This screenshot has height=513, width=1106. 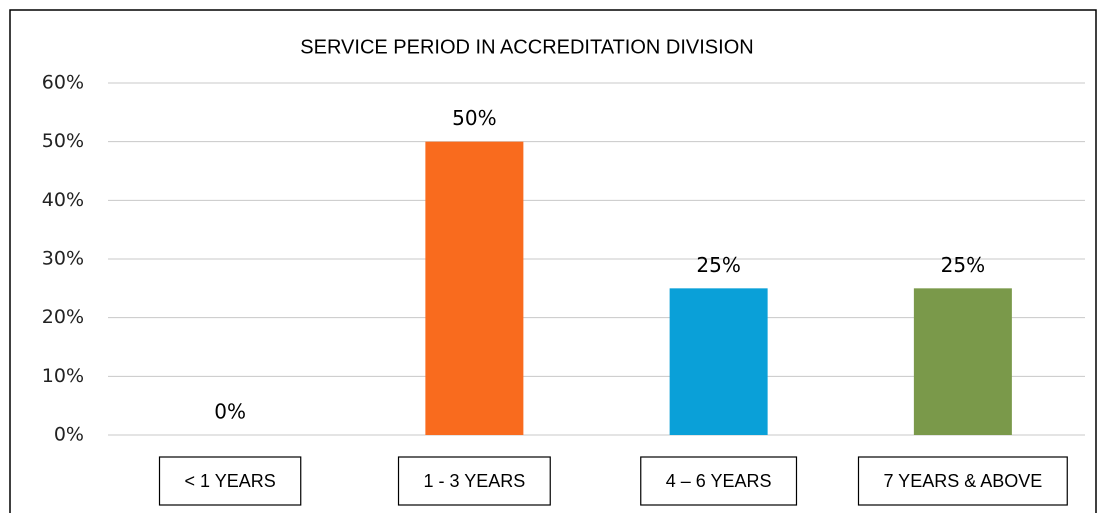 What do you see at coordinates (63, 141) in the screenshot?
I see `y-tick-label: 50%` at bounding box center [63, 141].